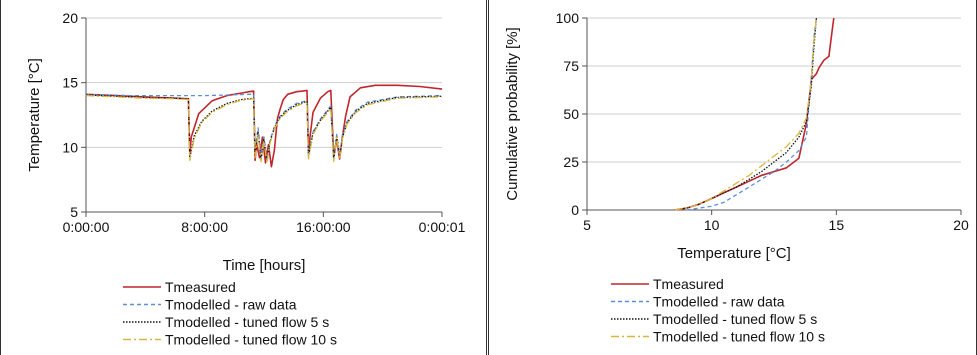 Image resolution: width=977 pixels, height=355 pixels. I want to click on y-tick-label-0: 5, so click(74, 212).